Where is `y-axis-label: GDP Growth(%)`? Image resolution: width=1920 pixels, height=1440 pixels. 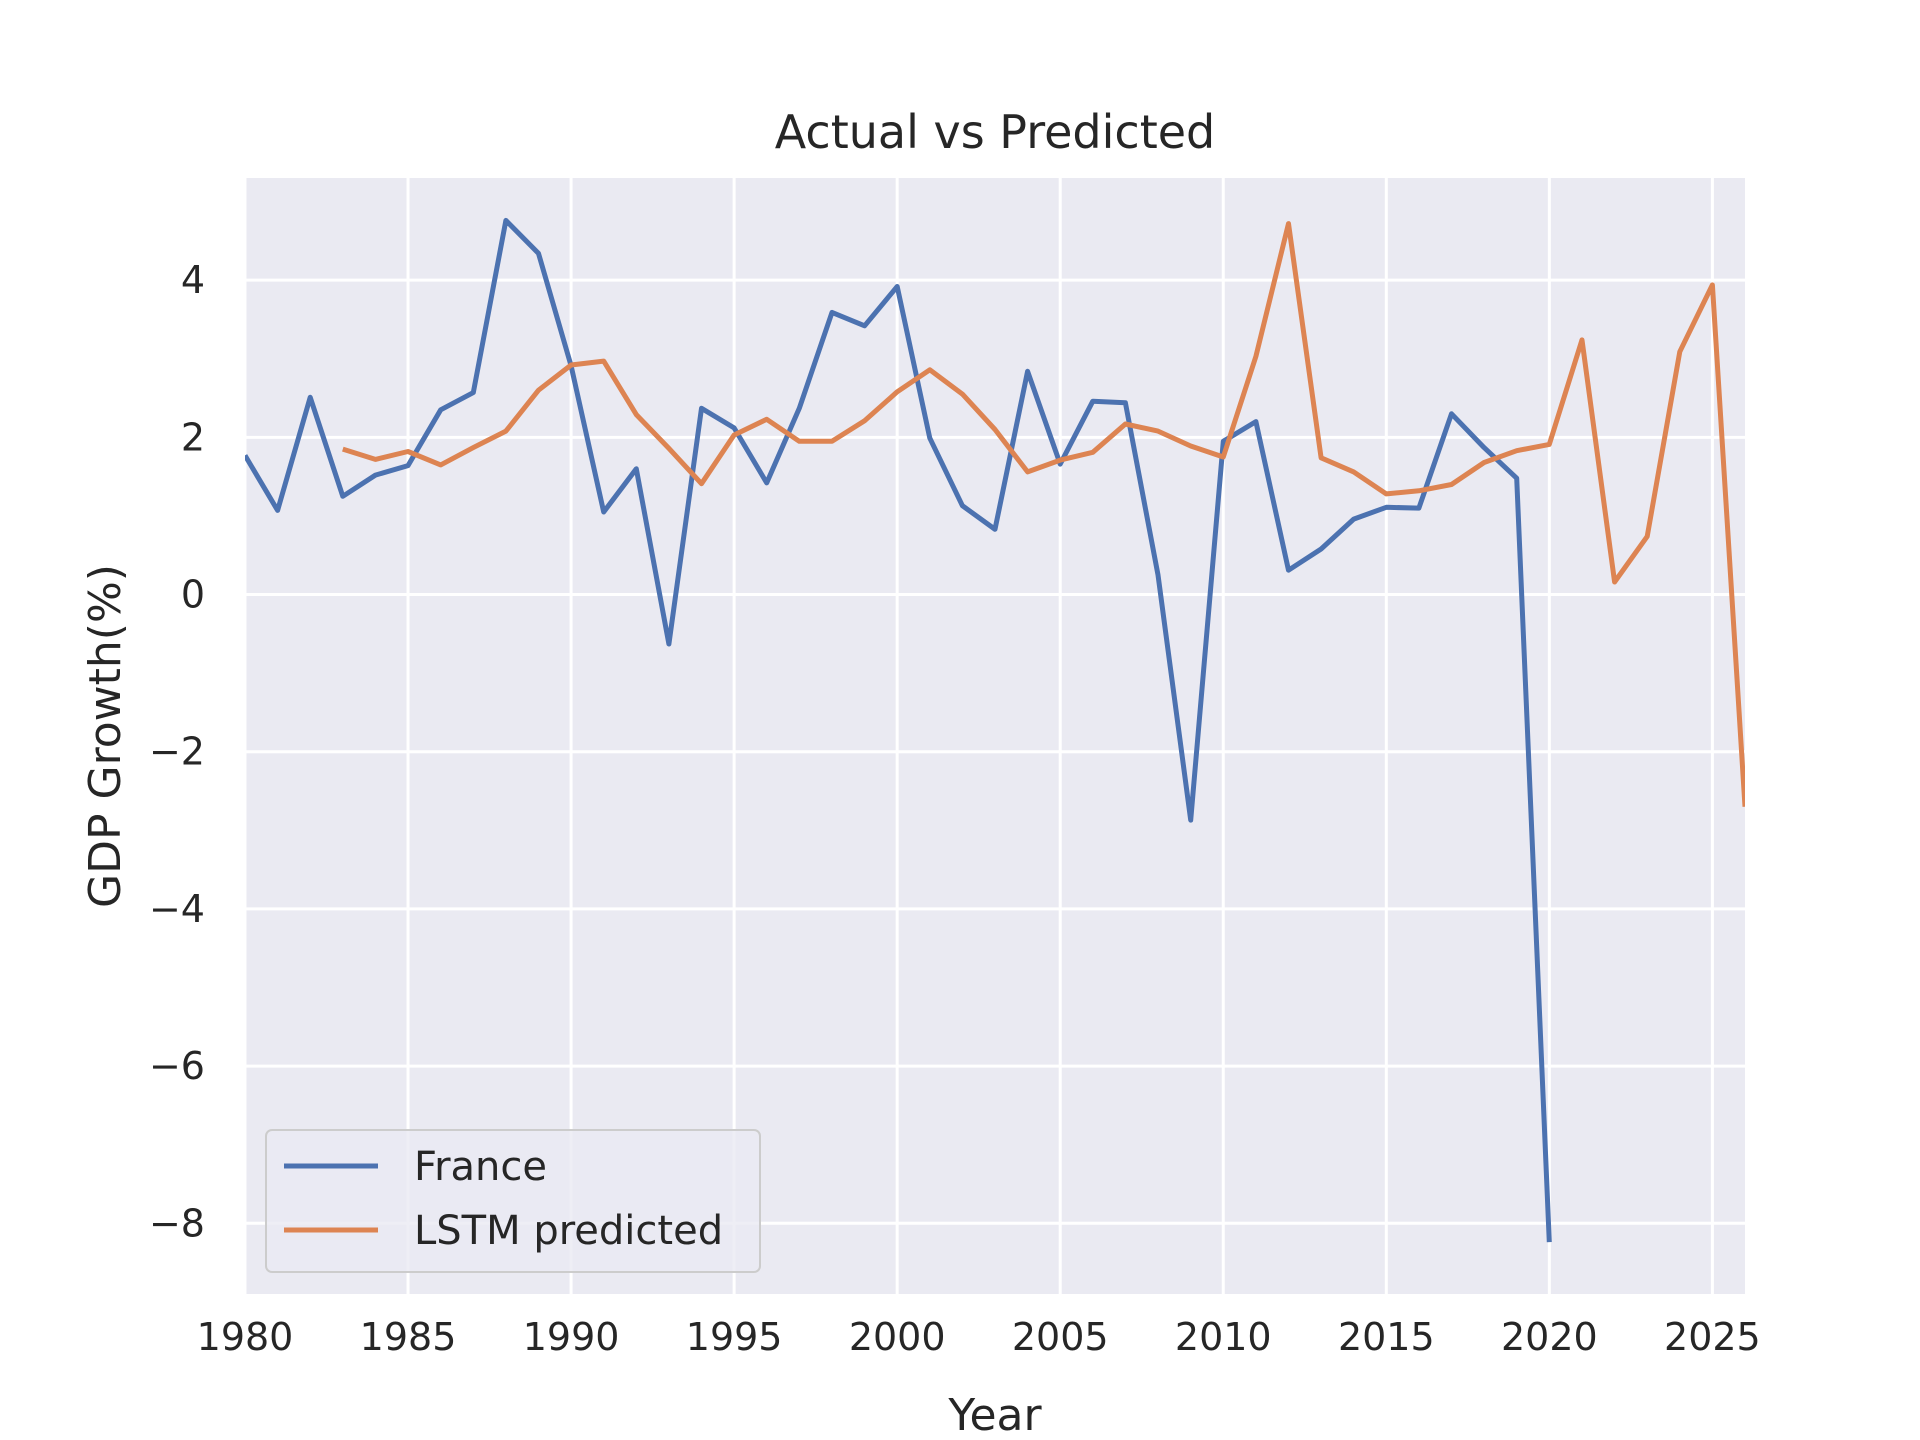 y-axis-label: GDP Growth(%) is located at coordinates (105, 736).